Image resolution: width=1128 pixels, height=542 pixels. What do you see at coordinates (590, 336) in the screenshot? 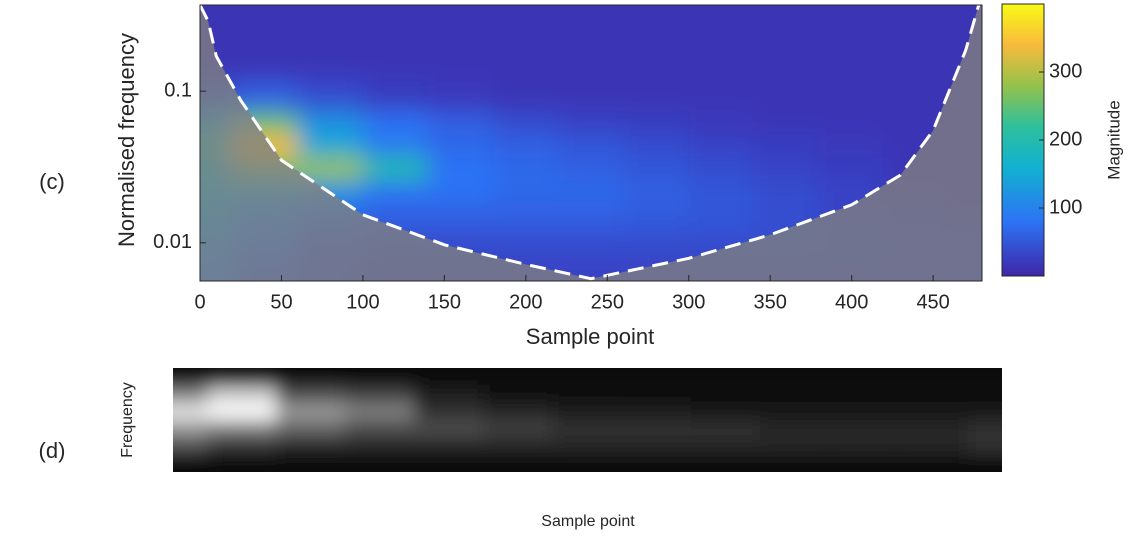
I see `x-axis-label: Sample point` at bounding box center [590, 336].